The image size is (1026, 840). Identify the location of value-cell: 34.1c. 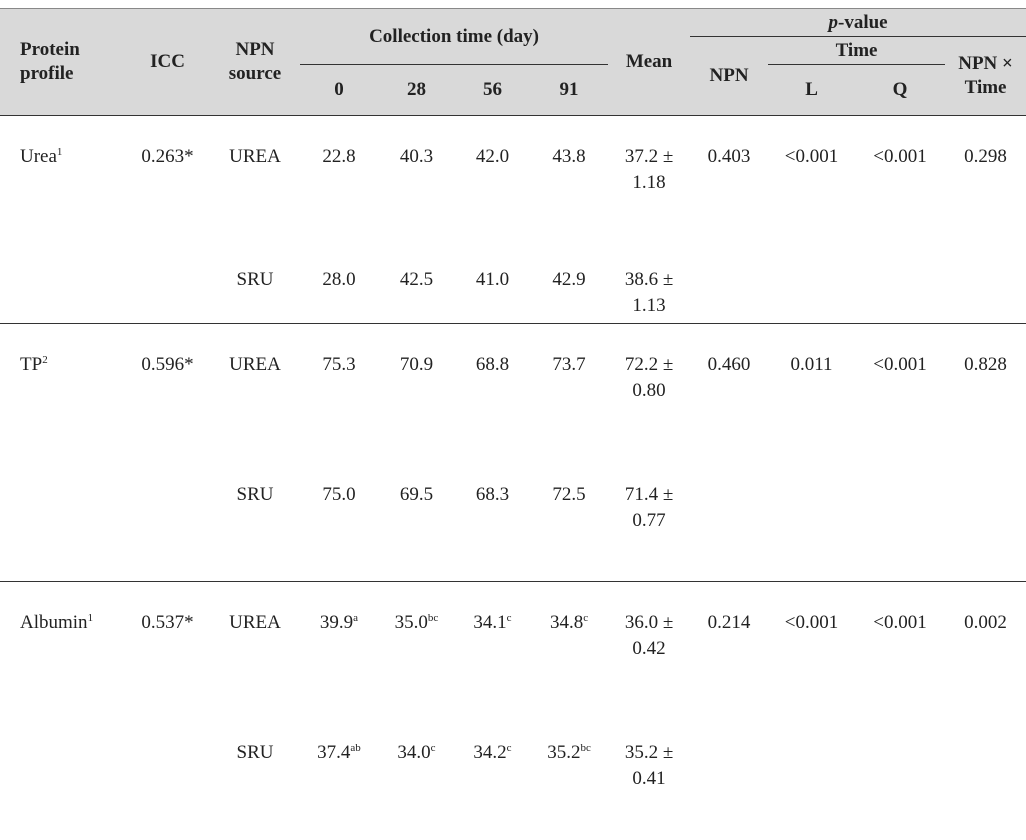
(492, 646).